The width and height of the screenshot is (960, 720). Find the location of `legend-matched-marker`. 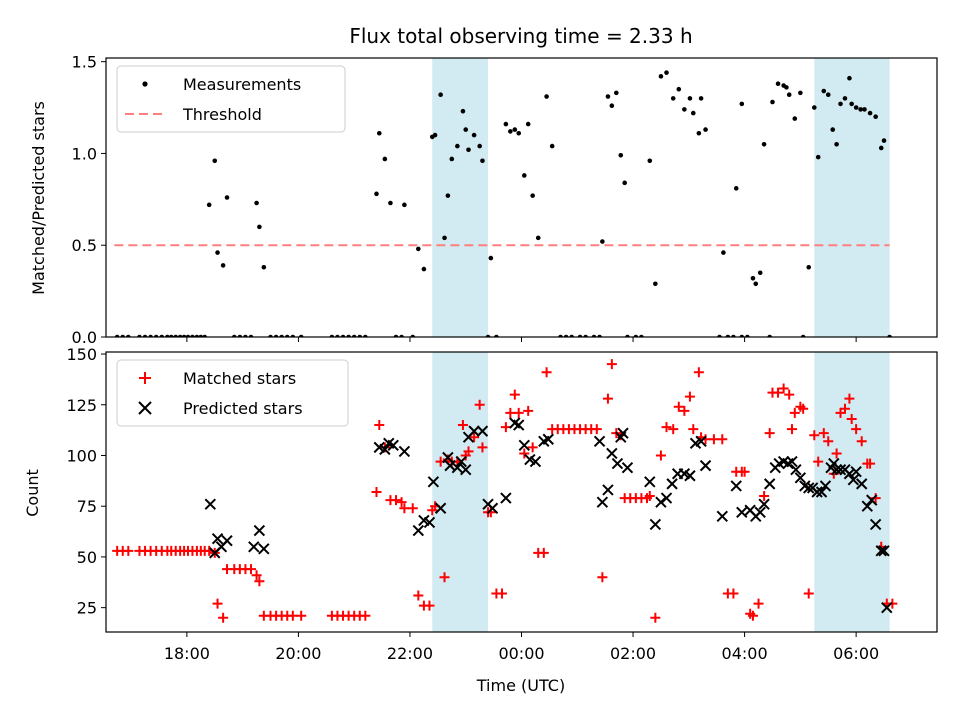

legend-matched-marker is located at coordinates (145, 378).